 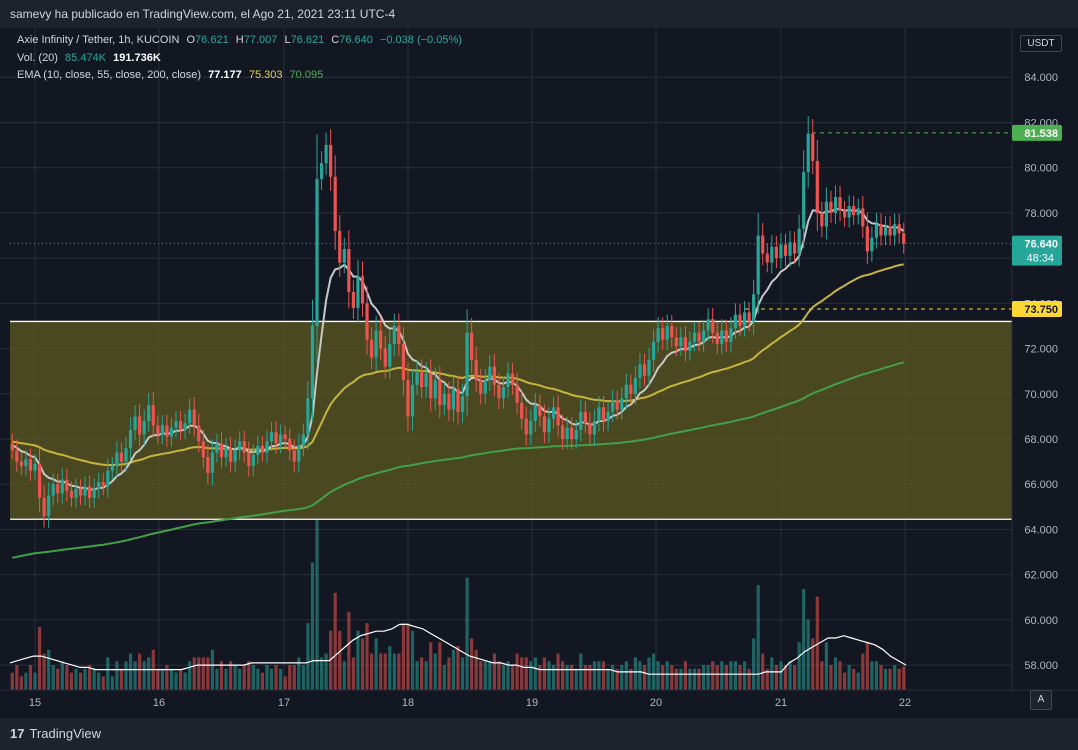 I want to click on auto-scale-button: A, so click(x=1041, y=700).